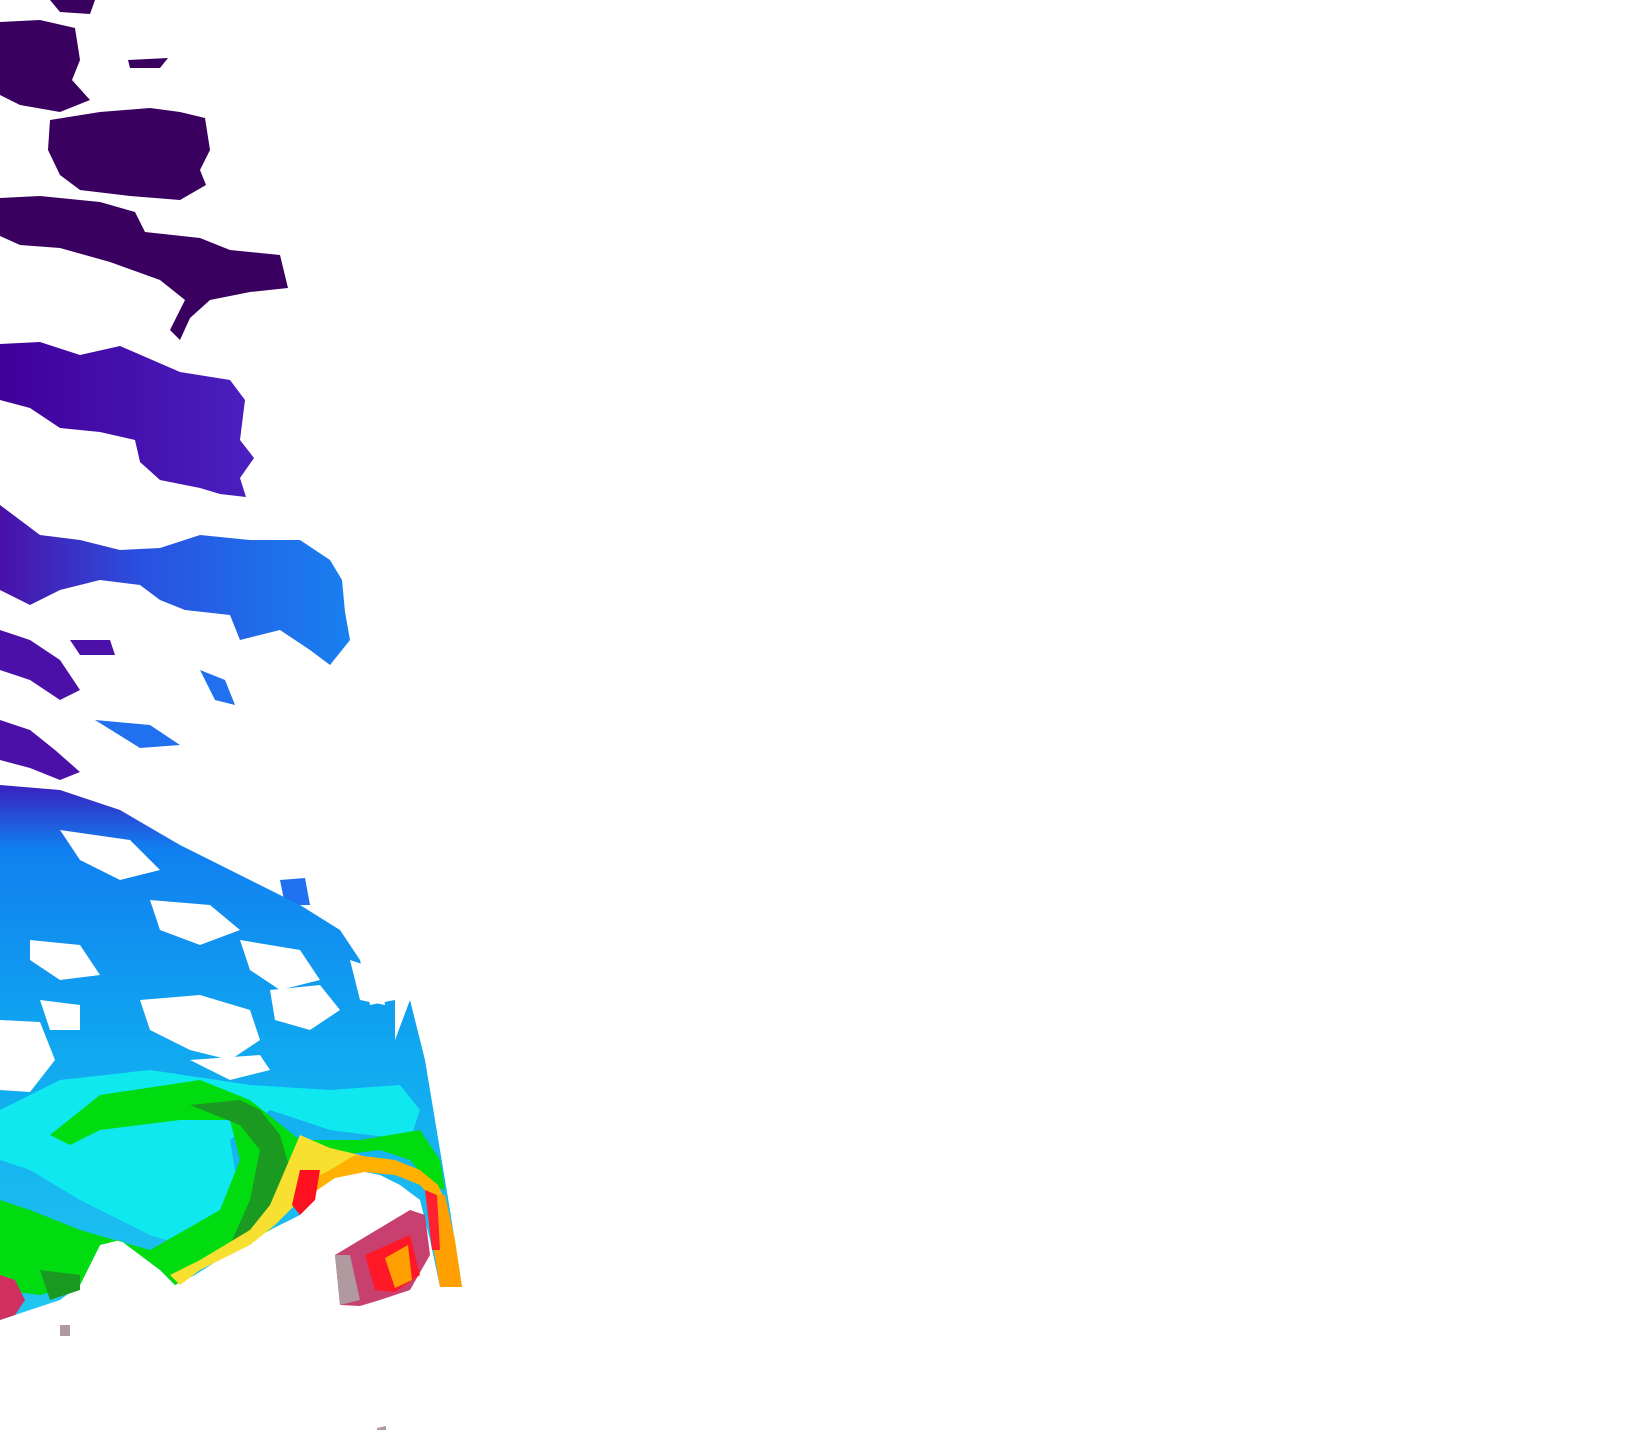  Describe the element at coordinates (65, 1330) in the screenshot. I see `region-invalid-speck` at that location.